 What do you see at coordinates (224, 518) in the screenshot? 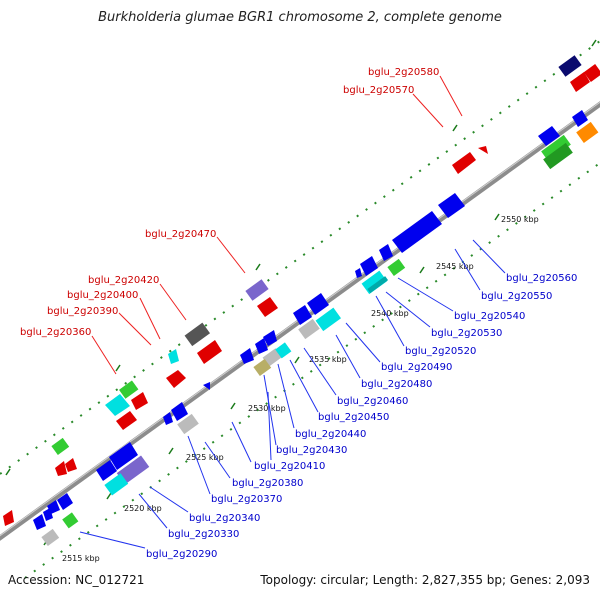
I see `gene-label: bglu_2g20340` at bounding box center [224, 518].